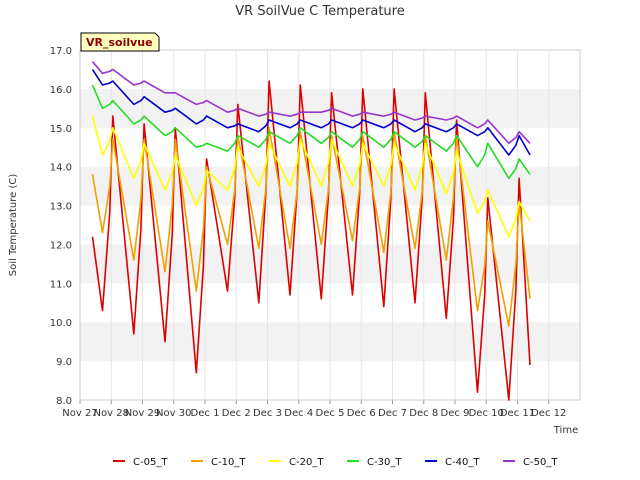  Describe the element at coordinates (13, 225) in the screenshot. I see `y-axis-label: Soil Temperature (C)` at that location.